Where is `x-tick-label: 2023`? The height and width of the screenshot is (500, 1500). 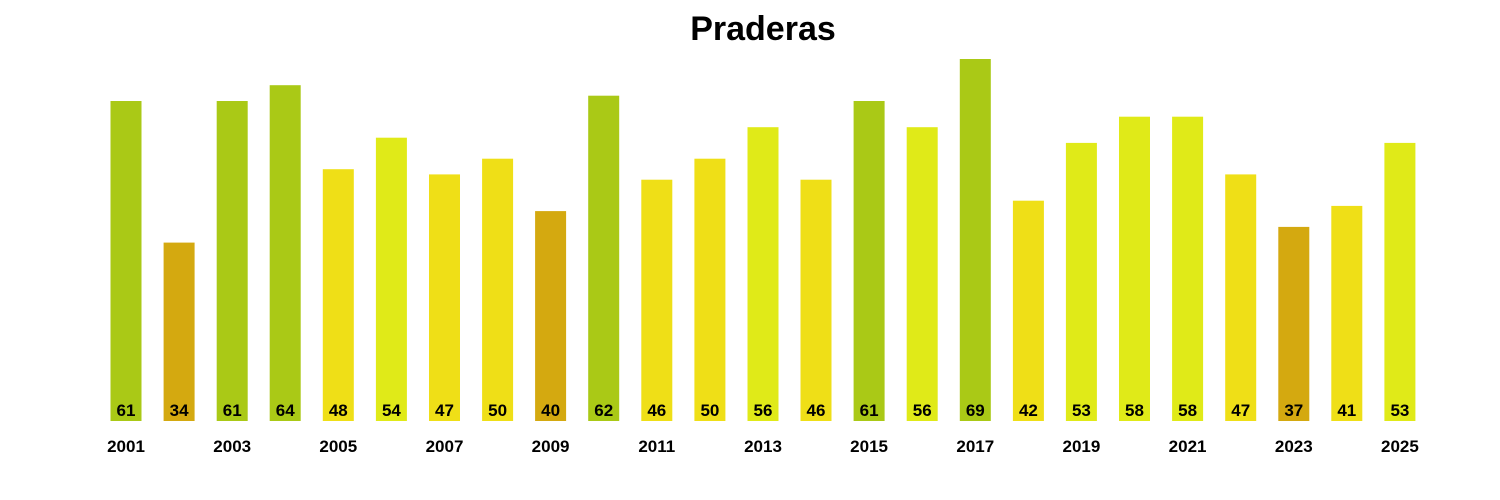
x-tick-label: 2023 is located at coordinates (1294, 446).